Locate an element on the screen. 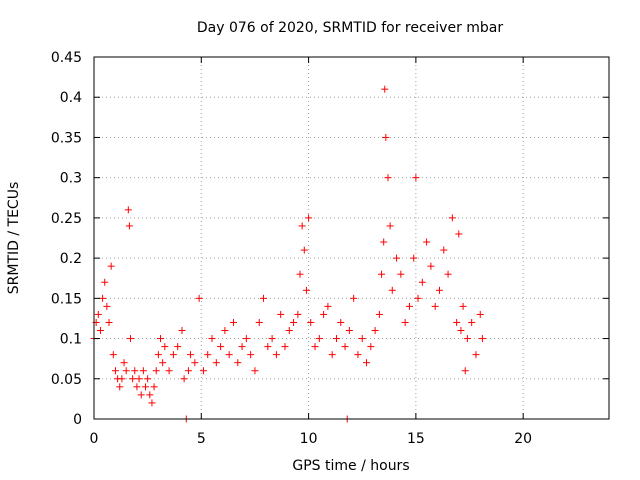 The width and height of the screenshot is (640, 480). y-tick-label: 0.45 is located at coordinates (66, 58).